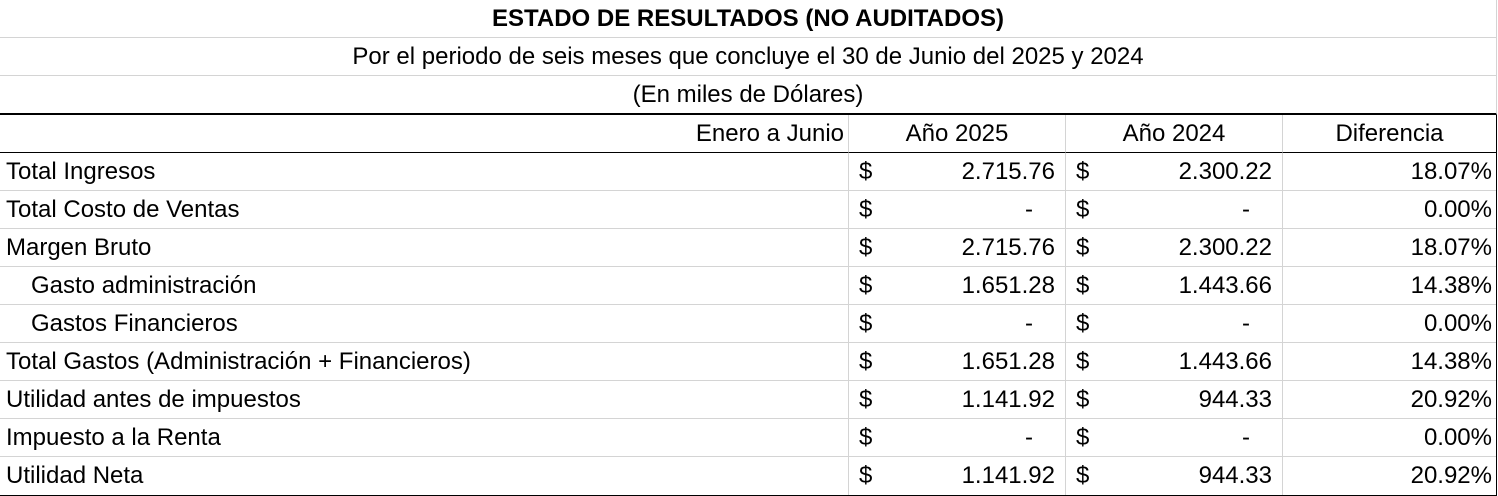  What do you see at coordinates (424, 324) in the screenshot?
I see `row-label: Gastos Financieros` at bounding box center [424, 324].